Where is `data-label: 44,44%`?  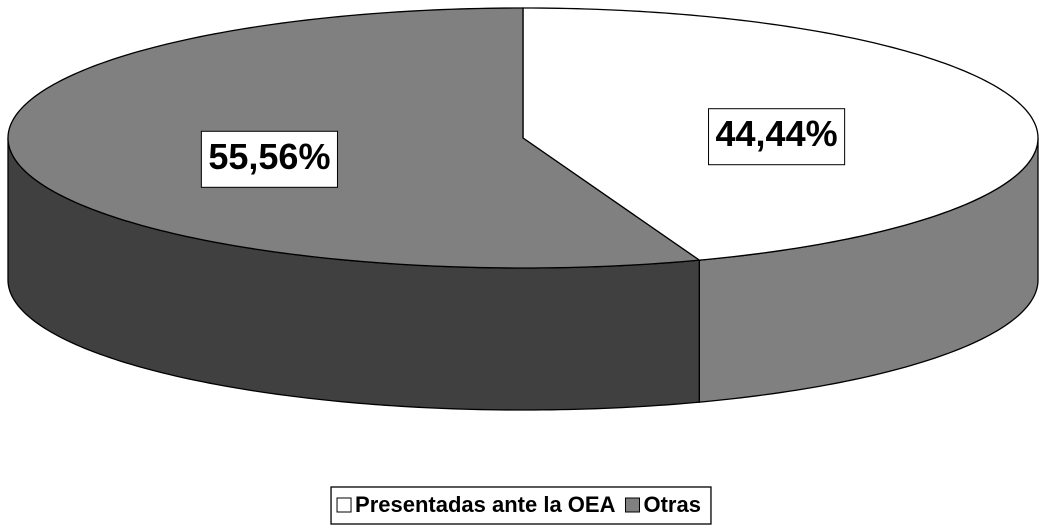 data-label: 44,44% is located at coordinates (777, 133).